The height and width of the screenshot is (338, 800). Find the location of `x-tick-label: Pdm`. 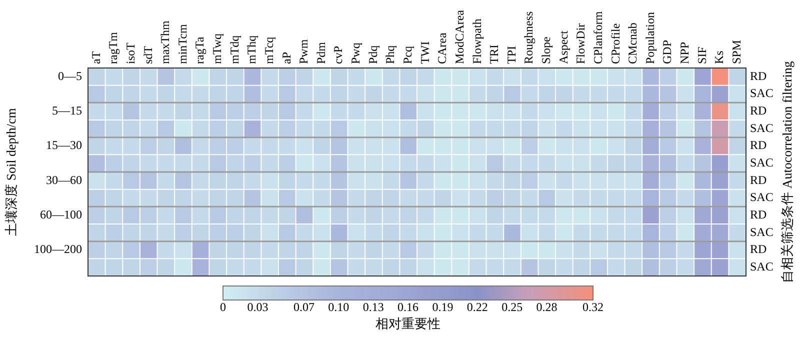

x-tick-label: Pdm is located at coordinates (321, 52).